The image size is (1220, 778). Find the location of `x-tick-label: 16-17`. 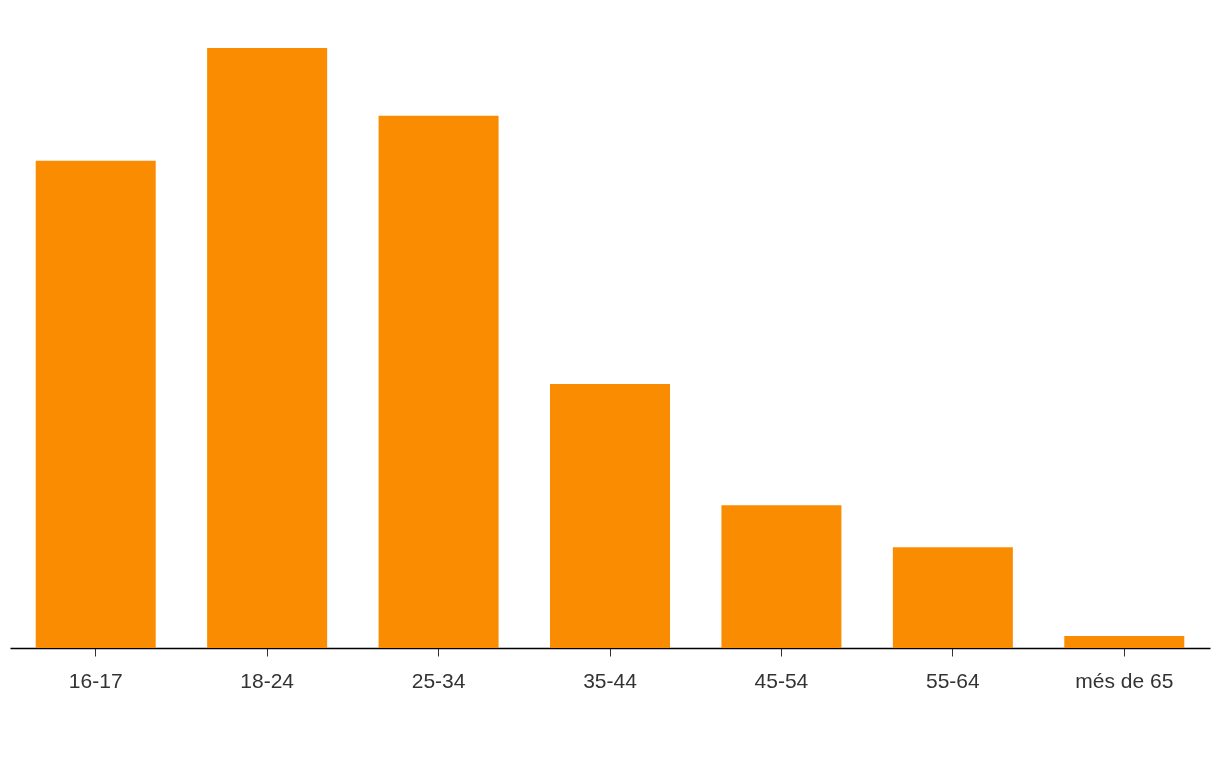

x-tick-label: 16-17 is located at coordinates (95, 680).